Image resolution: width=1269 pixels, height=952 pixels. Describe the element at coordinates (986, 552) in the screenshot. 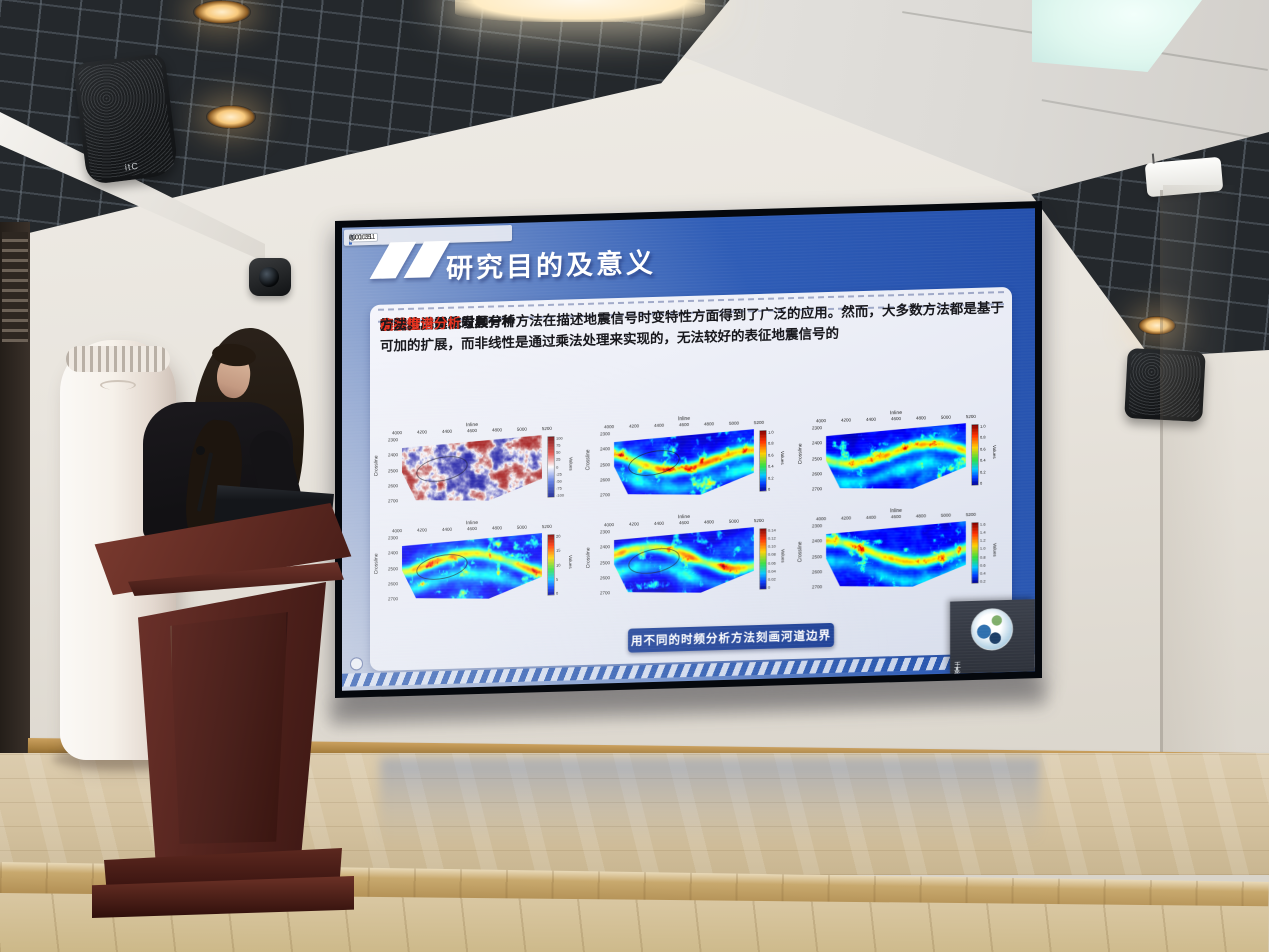

I see `colorbar-tick-labels: 1.6 1.4 1.2 1.0 0.8 0.6 0.4 0.2` at that location.